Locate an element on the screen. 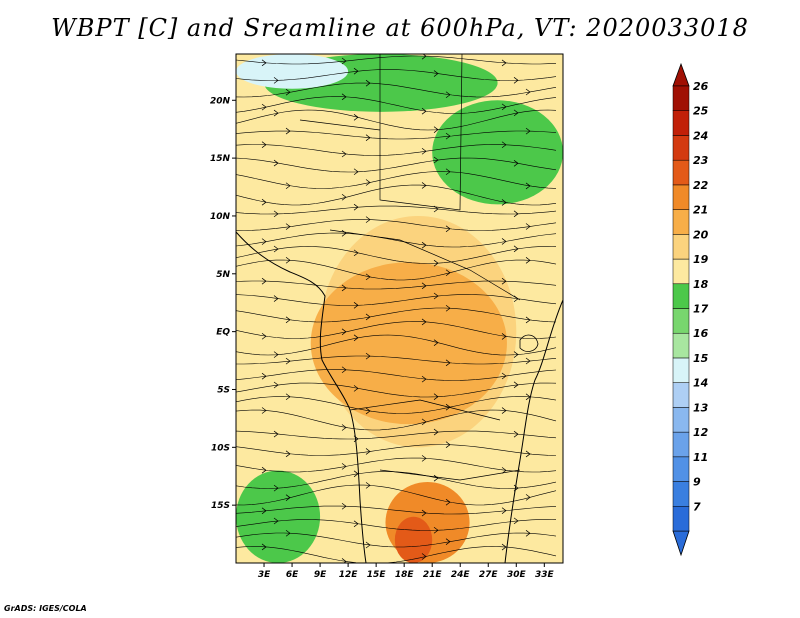 Image resolution: width=800 pixels, height=618 pixels. lon-tick-label: 27E is located at coordinates (489, 575).